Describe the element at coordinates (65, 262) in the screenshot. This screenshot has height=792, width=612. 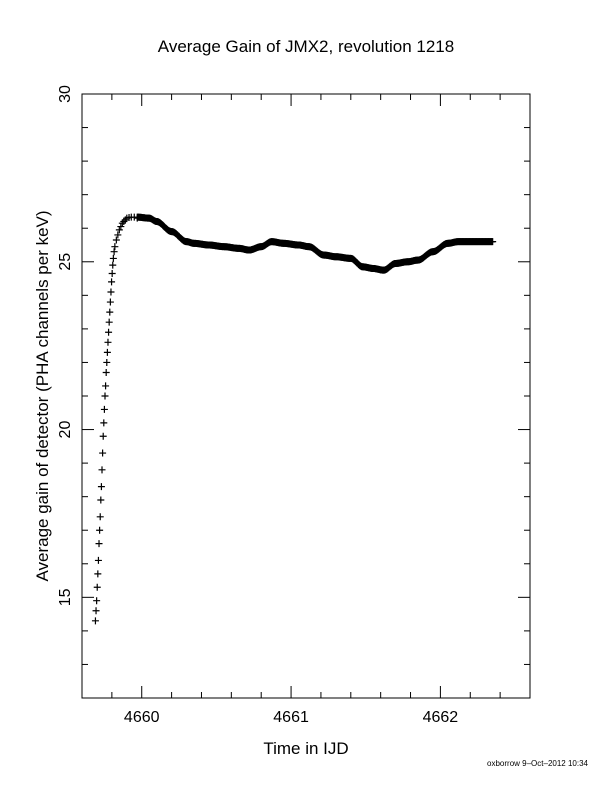
I see `y-tick-label: 25` at that location.